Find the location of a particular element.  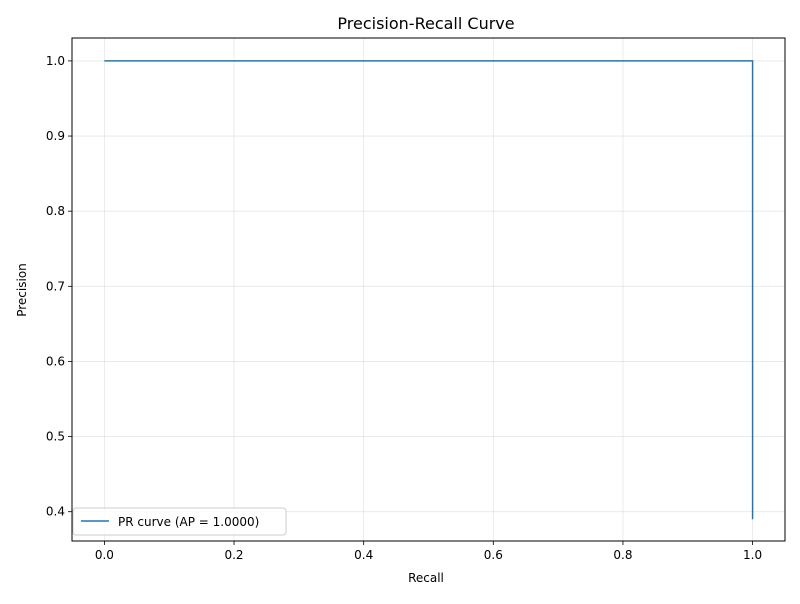

y-tick-label: 0.5 is located at coordinates (55, 437).